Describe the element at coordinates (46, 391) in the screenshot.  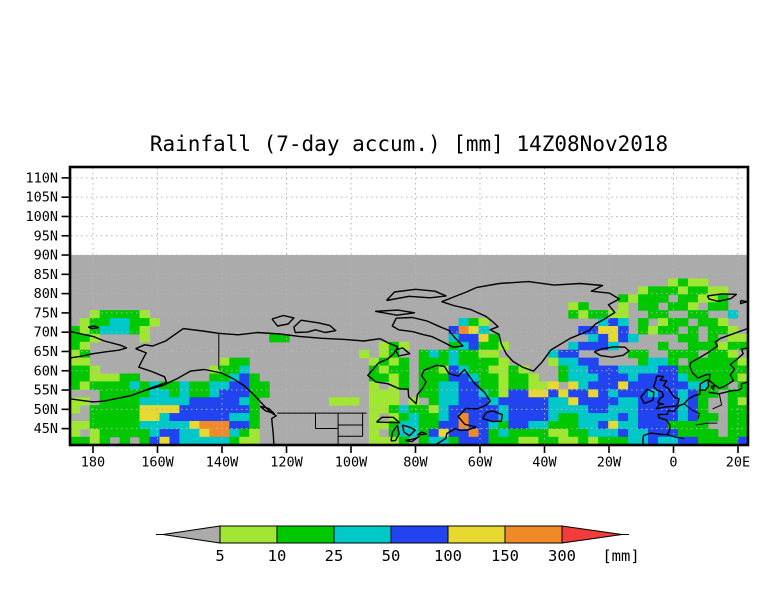
I see `y-tick-label: 55N` at that location.